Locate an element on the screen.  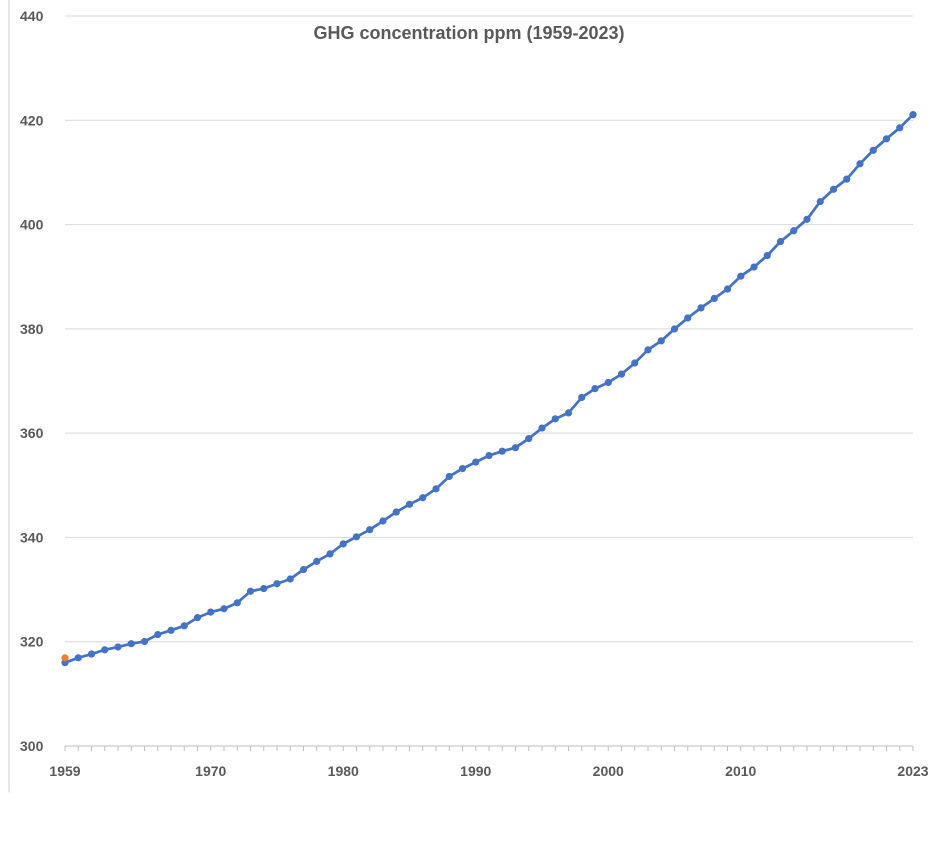
y-tick-label: 360 is located at coordinates (32, 433).